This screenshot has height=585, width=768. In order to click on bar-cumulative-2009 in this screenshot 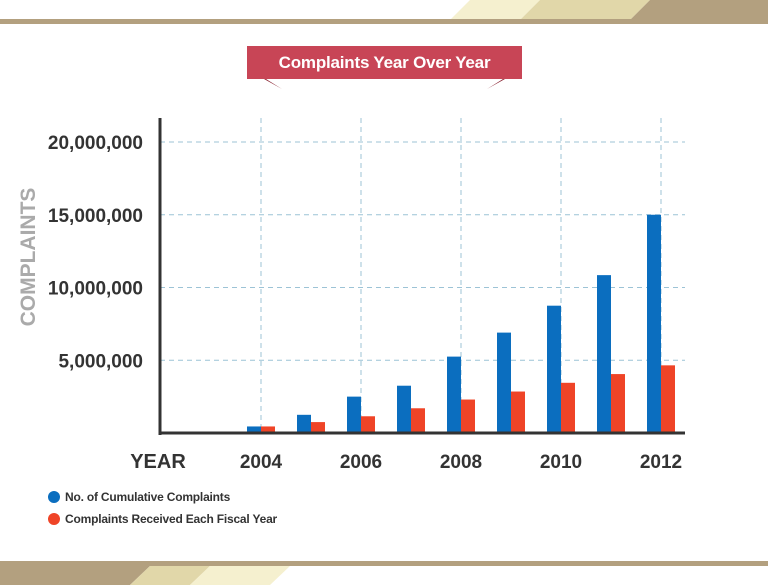, I will do `click(504, 382)`.